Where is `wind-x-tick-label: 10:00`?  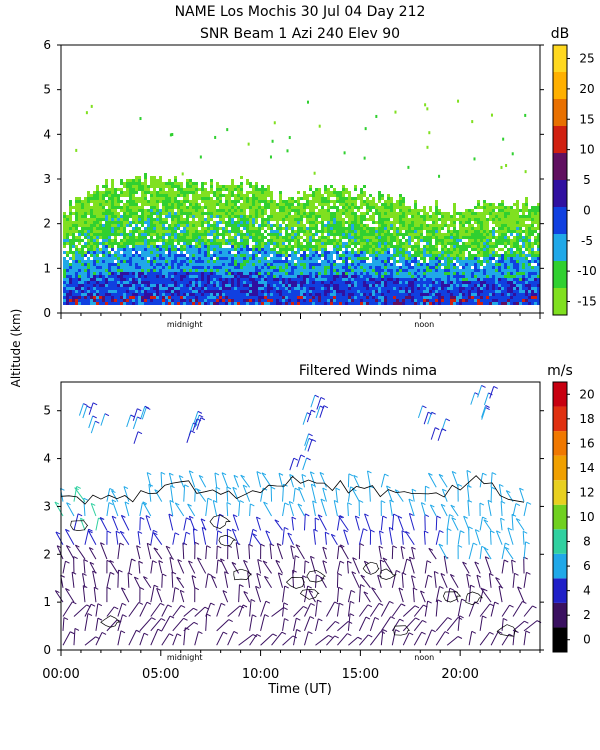 wind-x-tick-label: 10:00 is located at coordinates (260, 674).